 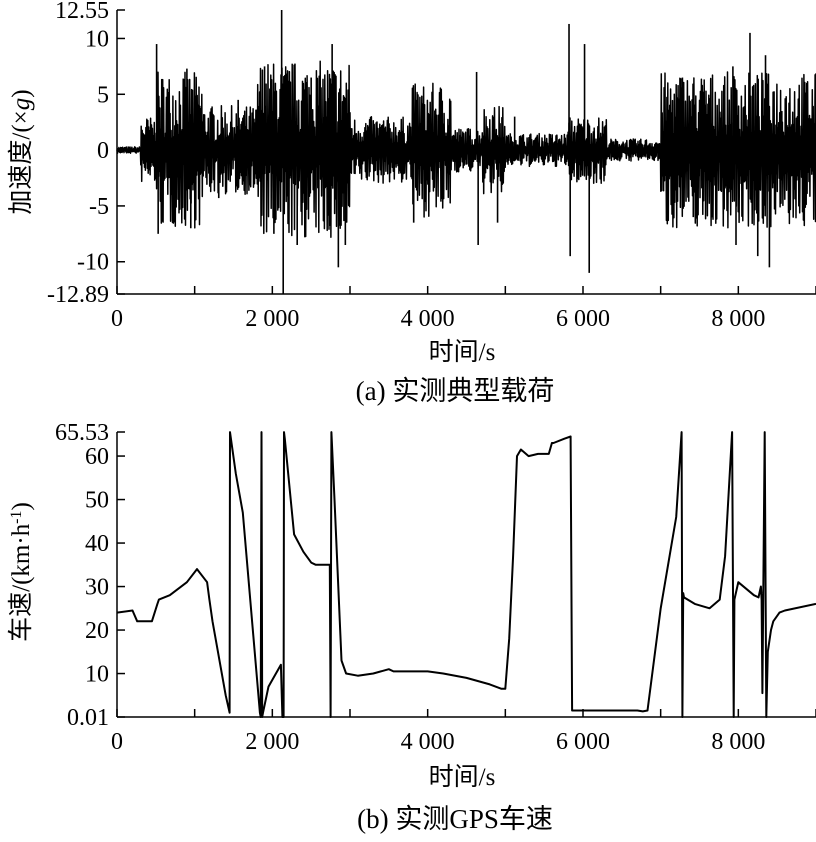 I want to click on panel-b-xlabel: 时间/s, so click(x=462, y=777).